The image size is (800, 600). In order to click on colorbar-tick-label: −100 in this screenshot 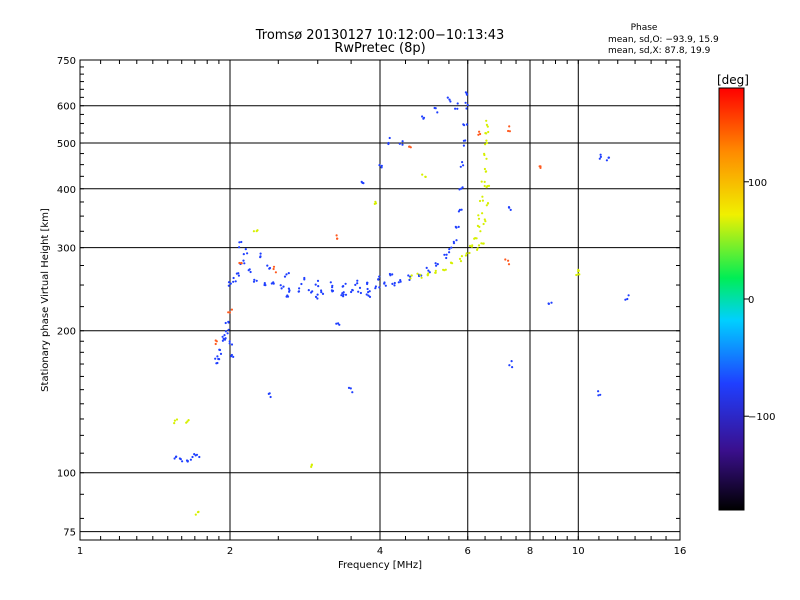, I will do `click(761, 417)`.